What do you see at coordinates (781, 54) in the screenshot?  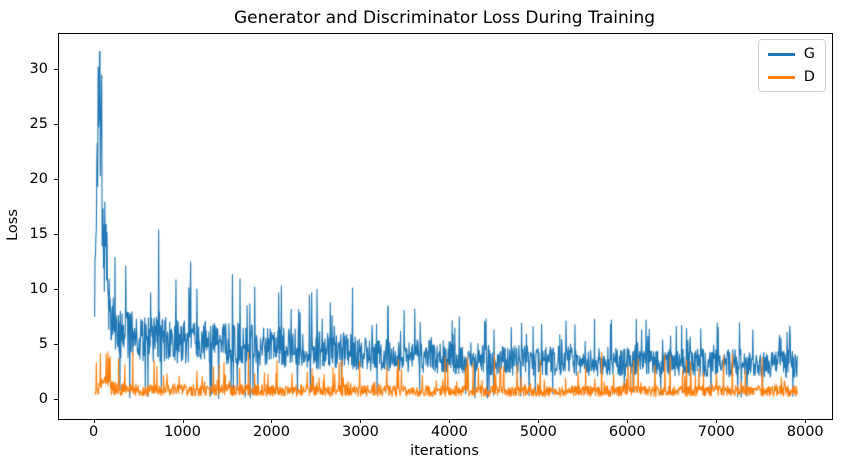 I see `g-line-swatch` at bounding box center [781, 54].